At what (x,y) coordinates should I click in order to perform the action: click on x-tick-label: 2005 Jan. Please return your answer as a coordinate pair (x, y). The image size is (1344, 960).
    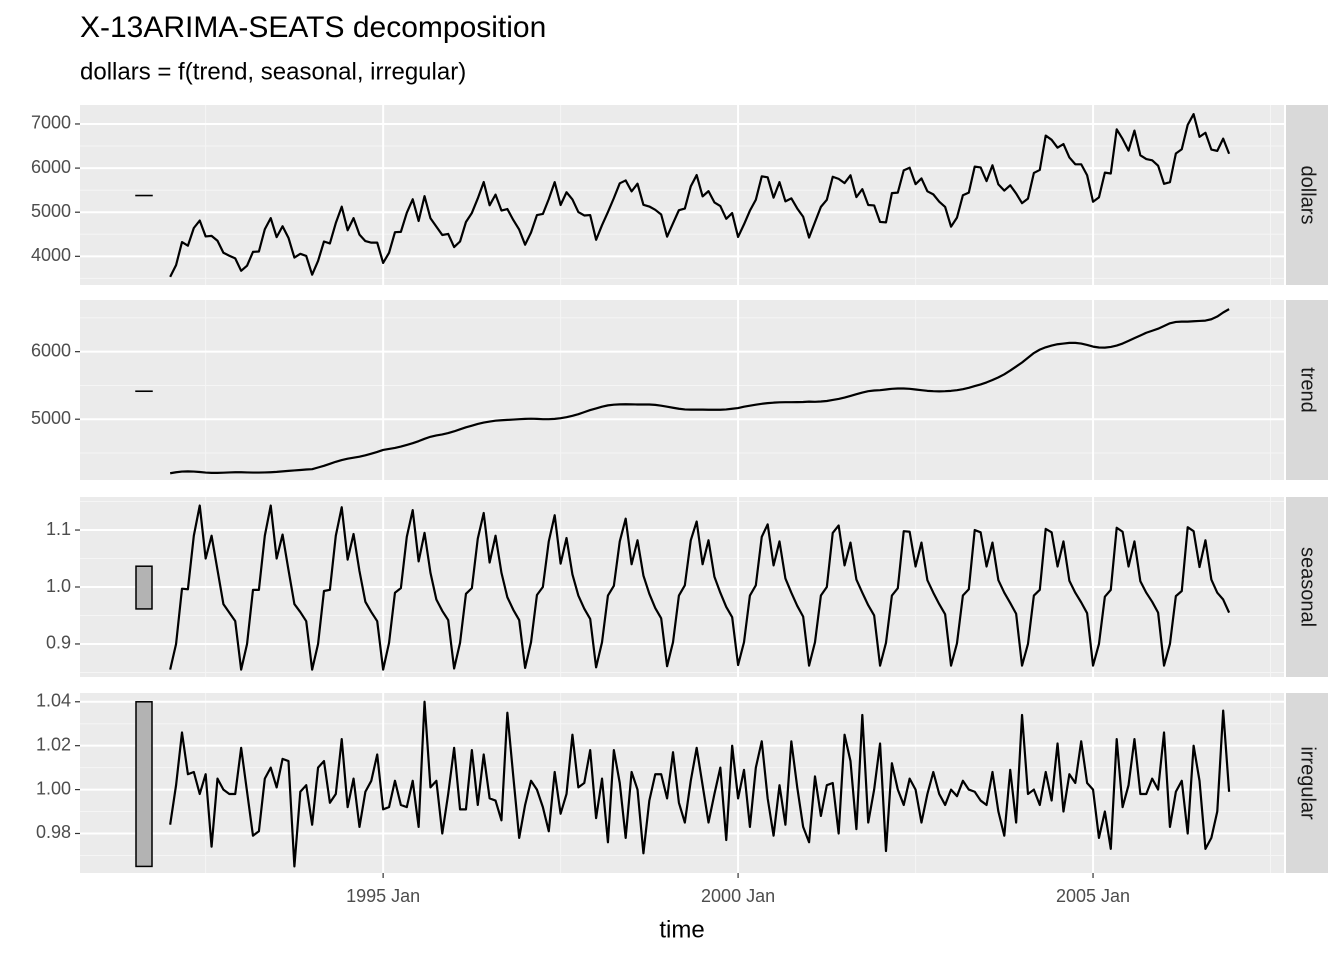
    Looking at the image, I should click on (1093, 896).